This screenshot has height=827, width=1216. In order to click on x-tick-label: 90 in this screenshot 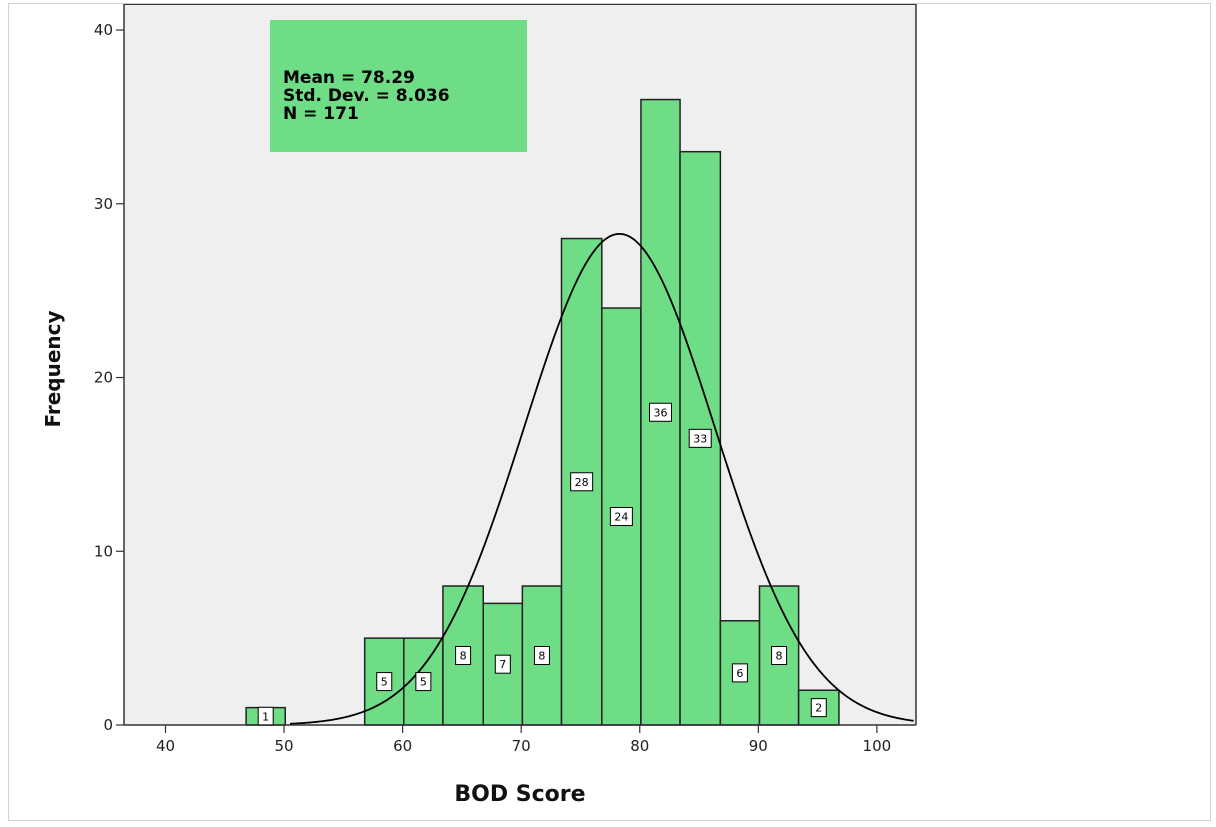, I will do `click(758, 746)`.